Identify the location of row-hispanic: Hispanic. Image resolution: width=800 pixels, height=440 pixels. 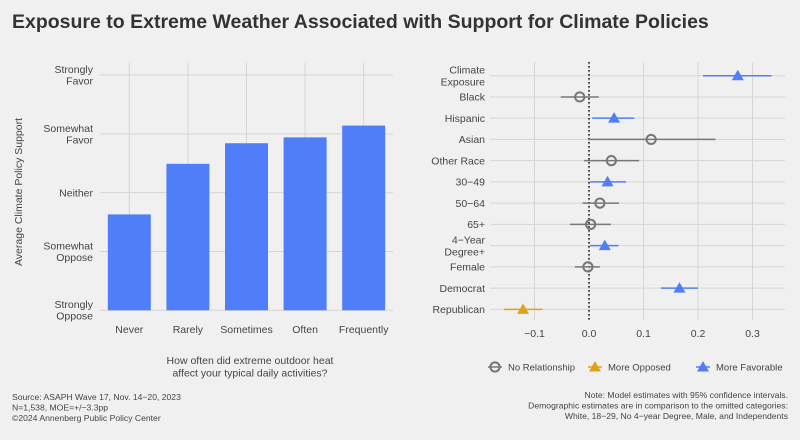
(540, 118).